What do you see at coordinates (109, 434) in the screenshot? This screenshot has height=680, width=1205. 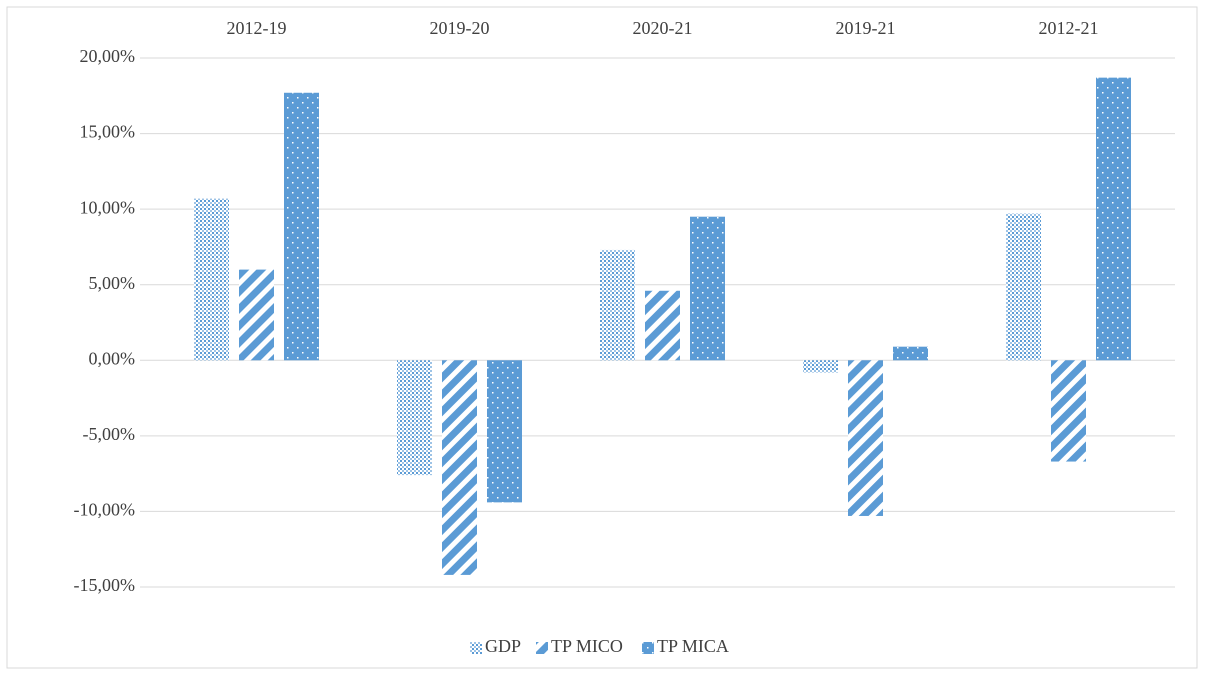 I see `y-tick-label: -5,00%` at bounding box center [109, 434].